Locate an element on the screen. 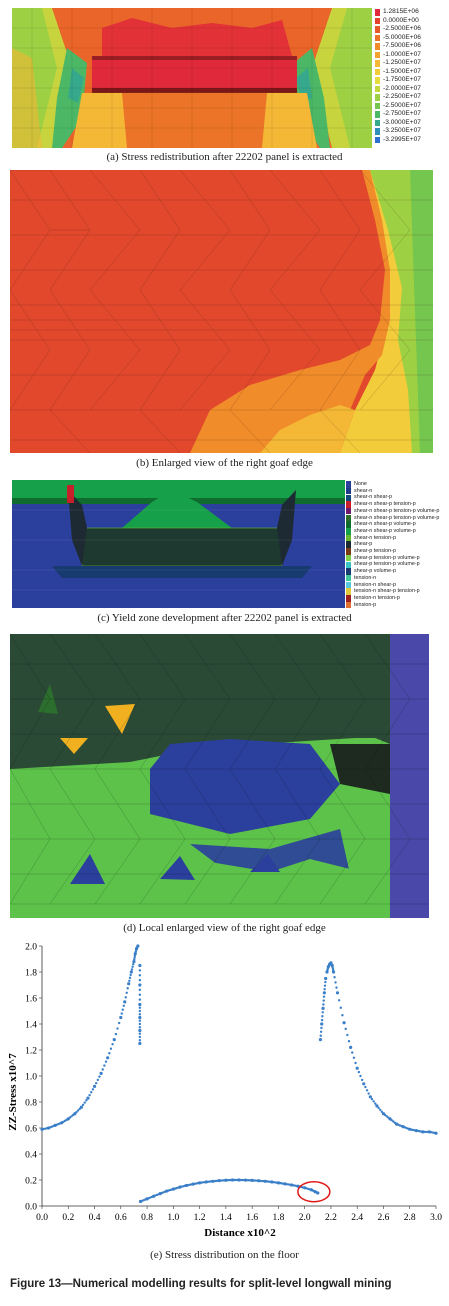 This screenshot has height=1306, width=449. y-tick-label: 1.8 is located at coordinates (31, 974).